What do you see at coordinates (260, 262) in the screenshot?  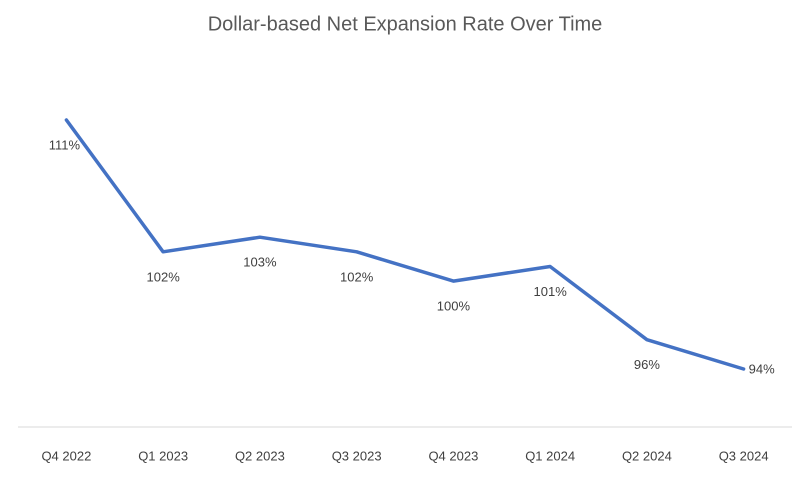 I see `data-label: 103%` at bounding box center [260, 262].